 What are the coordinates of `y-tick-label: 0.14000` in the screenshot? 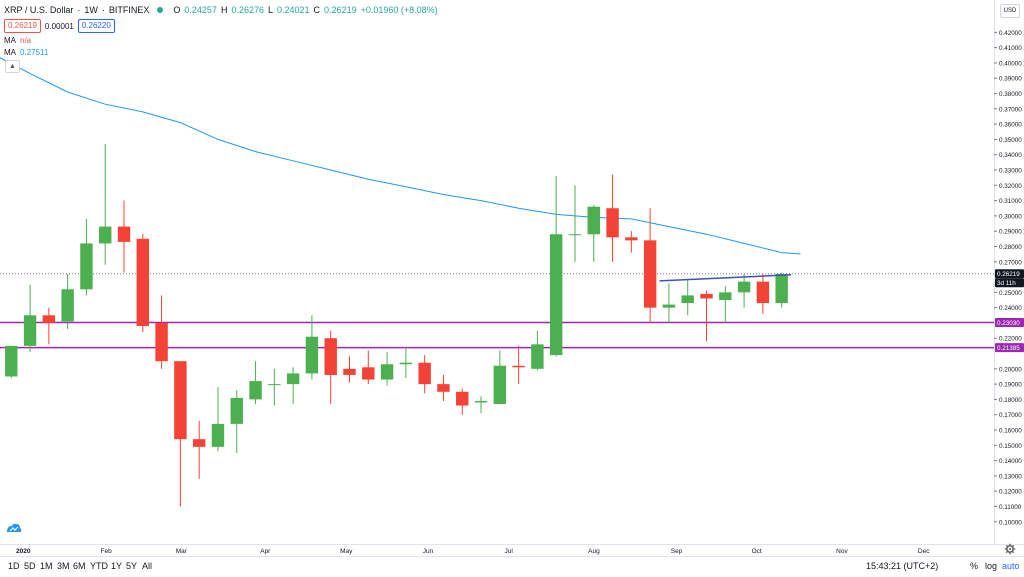 It's located at (1010, 461).